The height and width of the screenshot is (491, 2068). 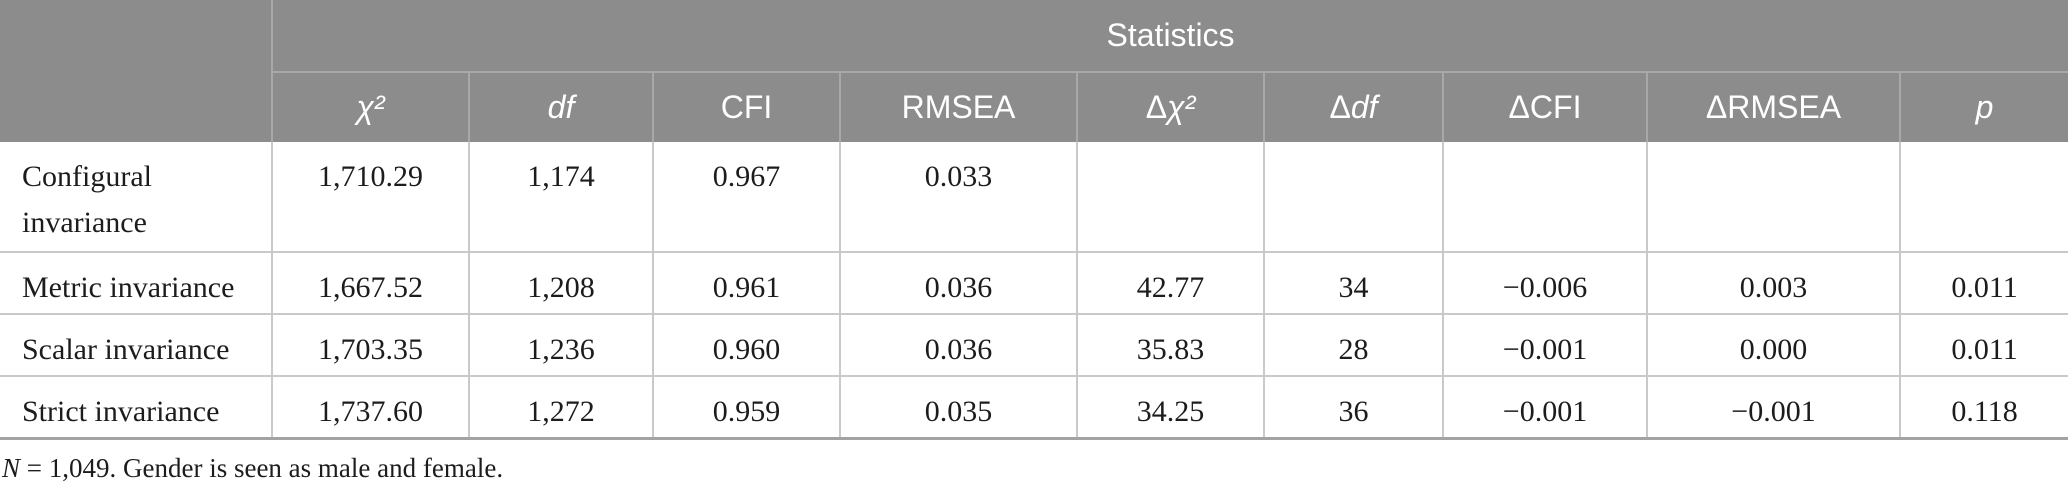 I want to click on column-header-chi-square: χ², so click(x=370, y=107).